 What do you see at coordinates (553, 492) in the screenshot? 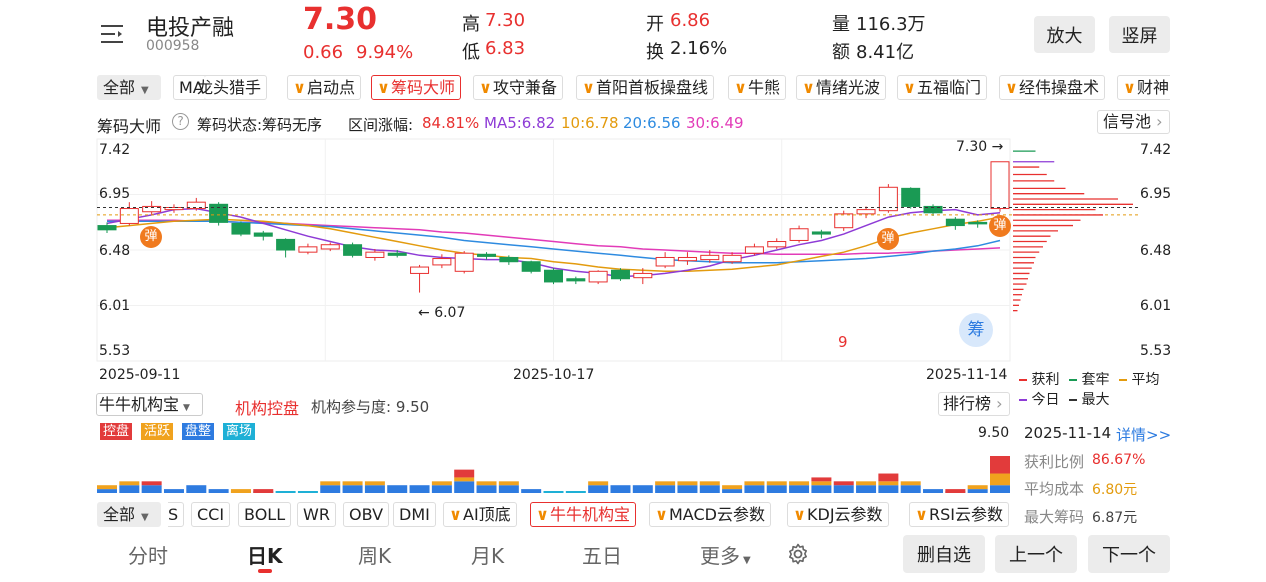
I see `sub-bar-cyan` at bounding box center [553, 492].